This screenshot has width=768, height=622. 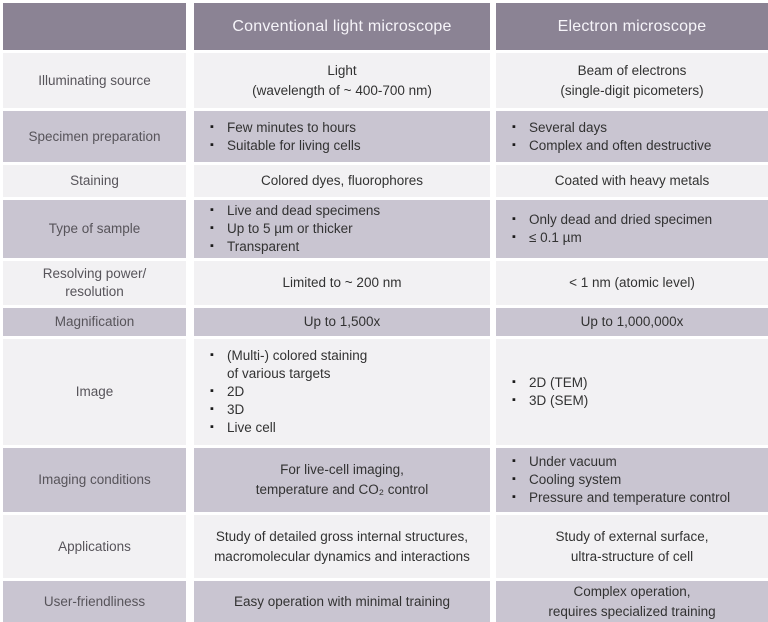 I want to click on bullet-item: Suitable for living cells, so click(x=285, y=146).